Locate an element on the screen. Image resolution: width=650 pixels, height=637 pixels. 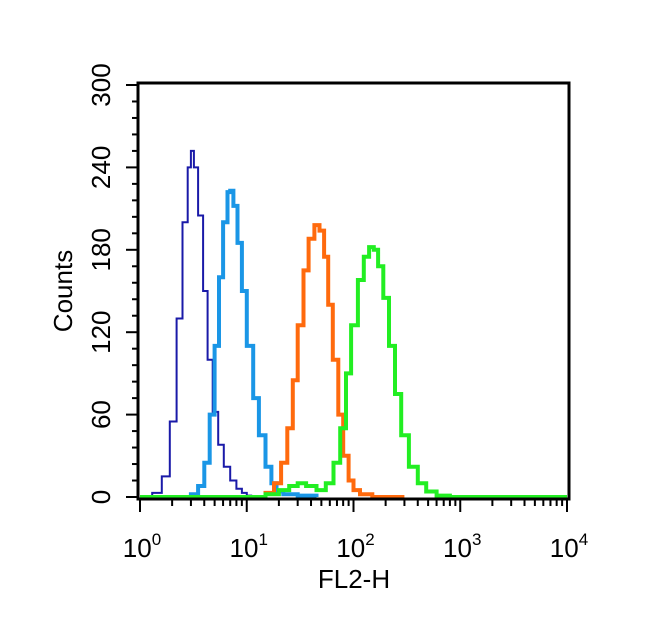
y-tick-label: 180 is located at coordinates (101, 249).